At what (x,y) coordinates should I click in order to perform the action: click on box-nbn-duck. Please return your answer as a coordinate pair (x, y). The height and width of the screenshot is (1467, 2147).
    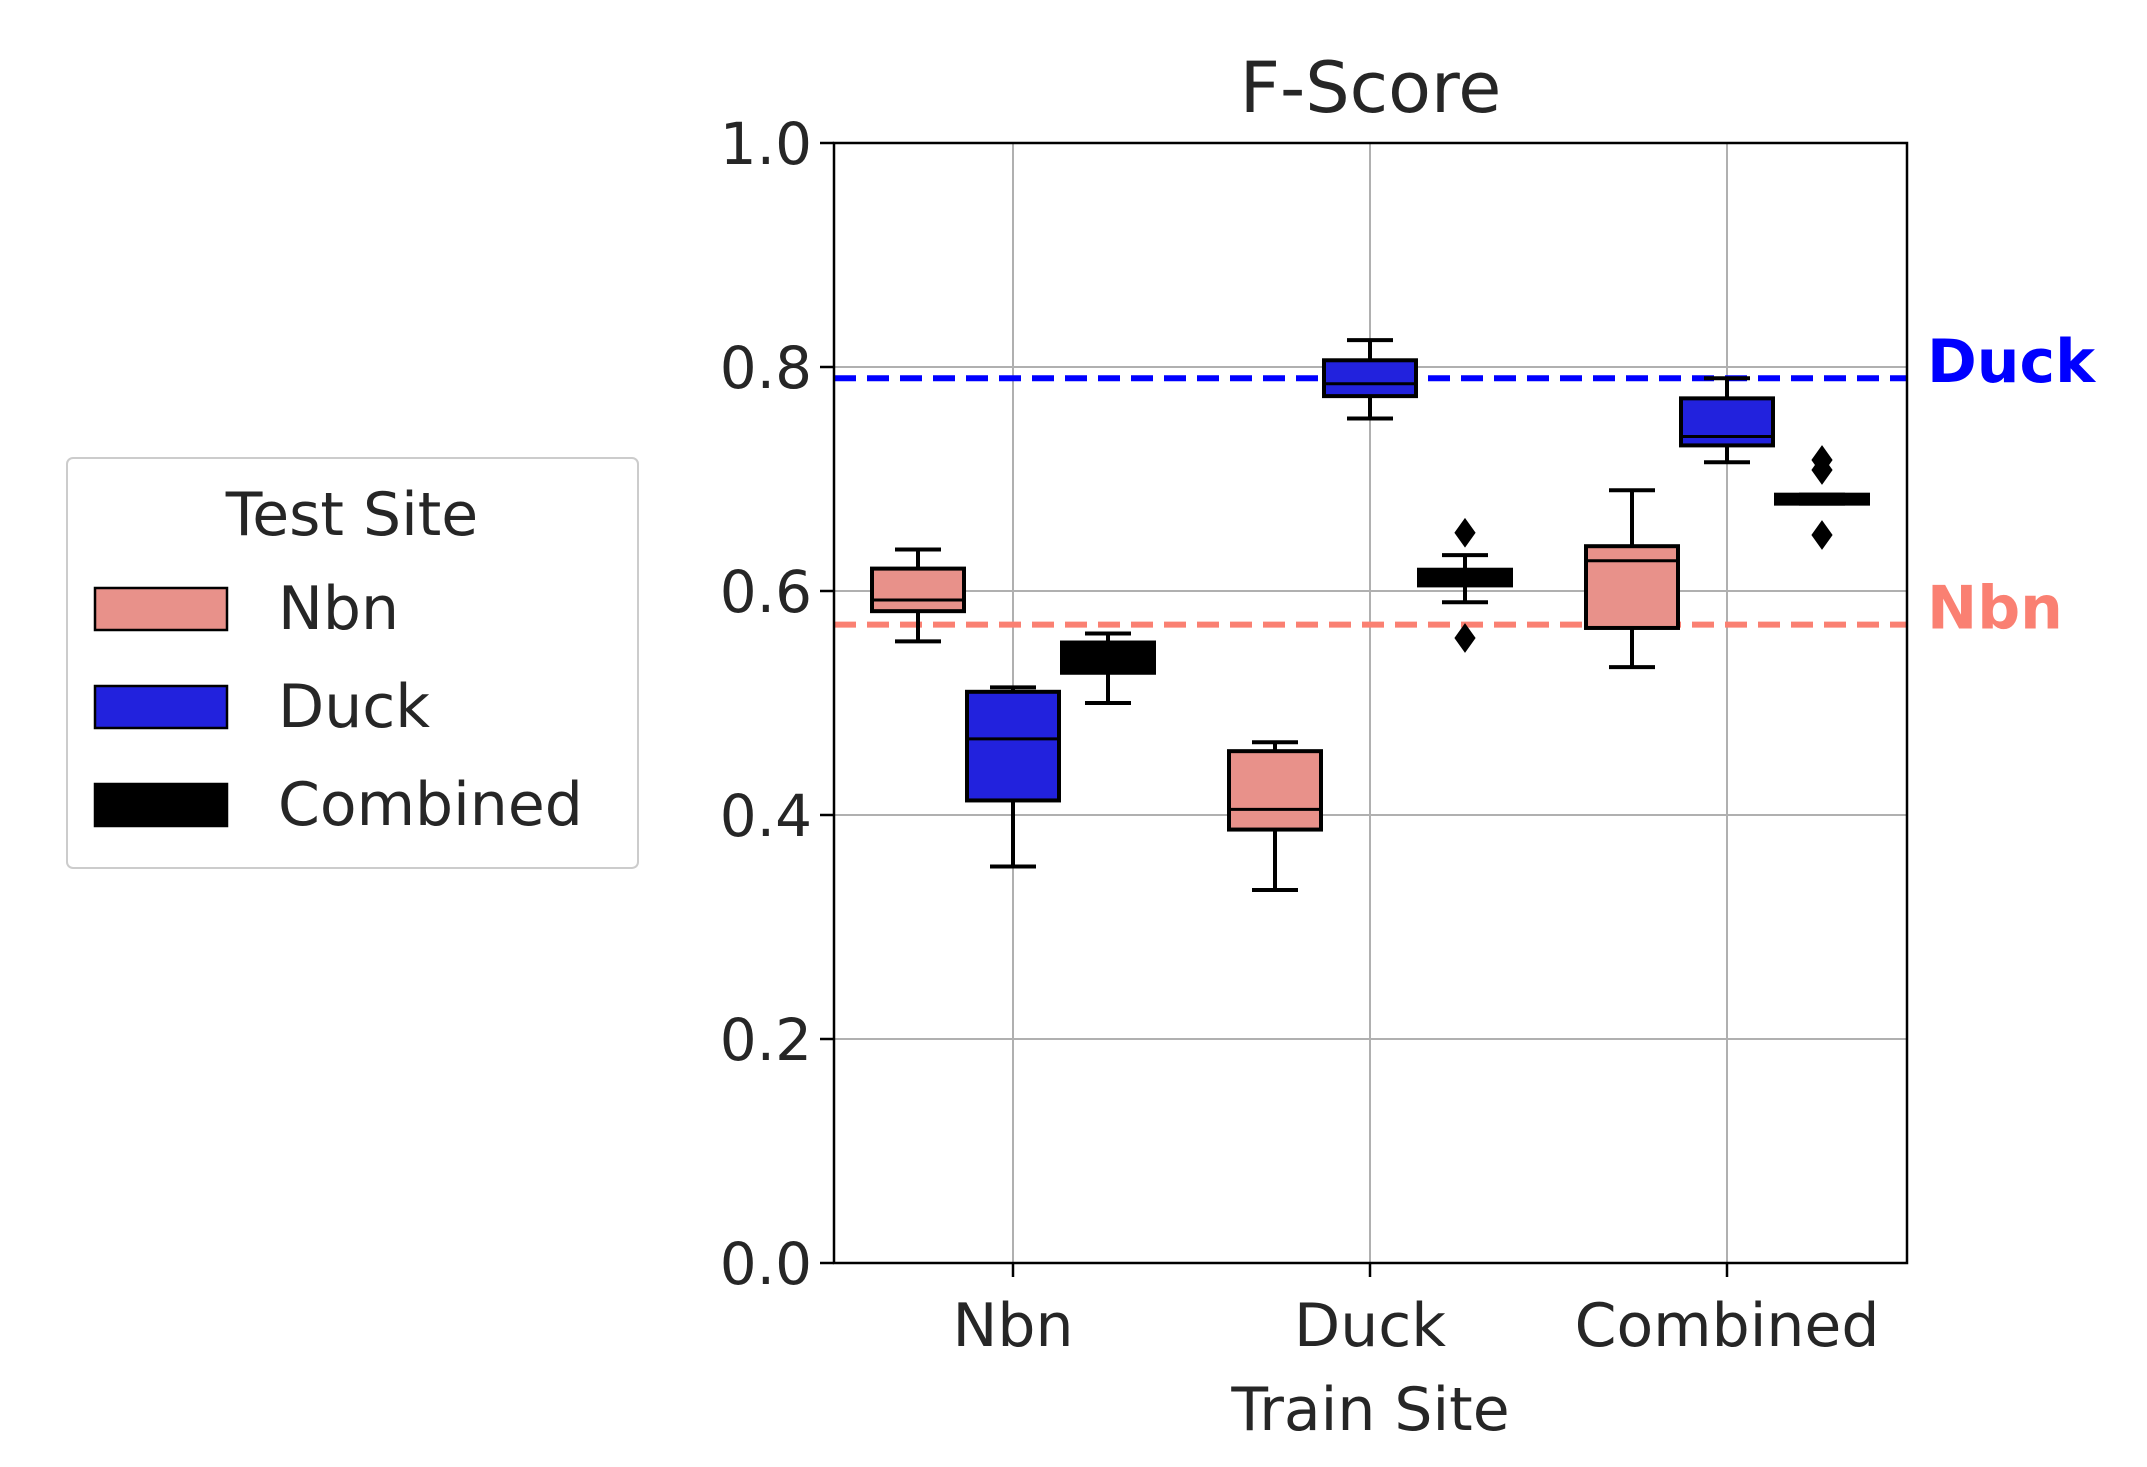
    Looking at the image, I should click on (1275, 816).